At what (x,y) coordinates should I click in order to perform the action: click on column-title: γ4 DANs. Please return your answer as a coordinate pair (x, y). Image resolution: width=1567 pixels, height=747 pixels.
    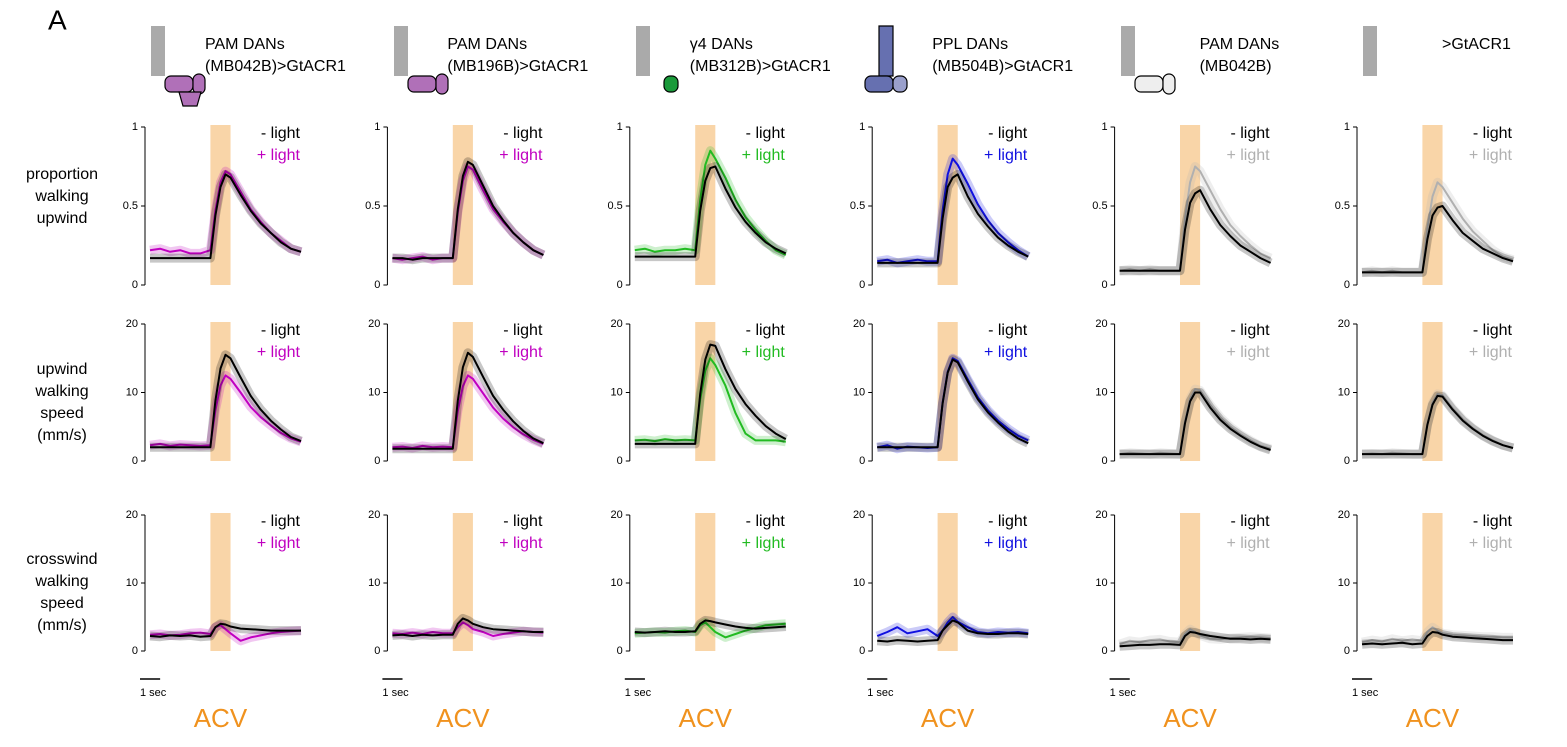
    Looking at the image, I should click on (721, 44).